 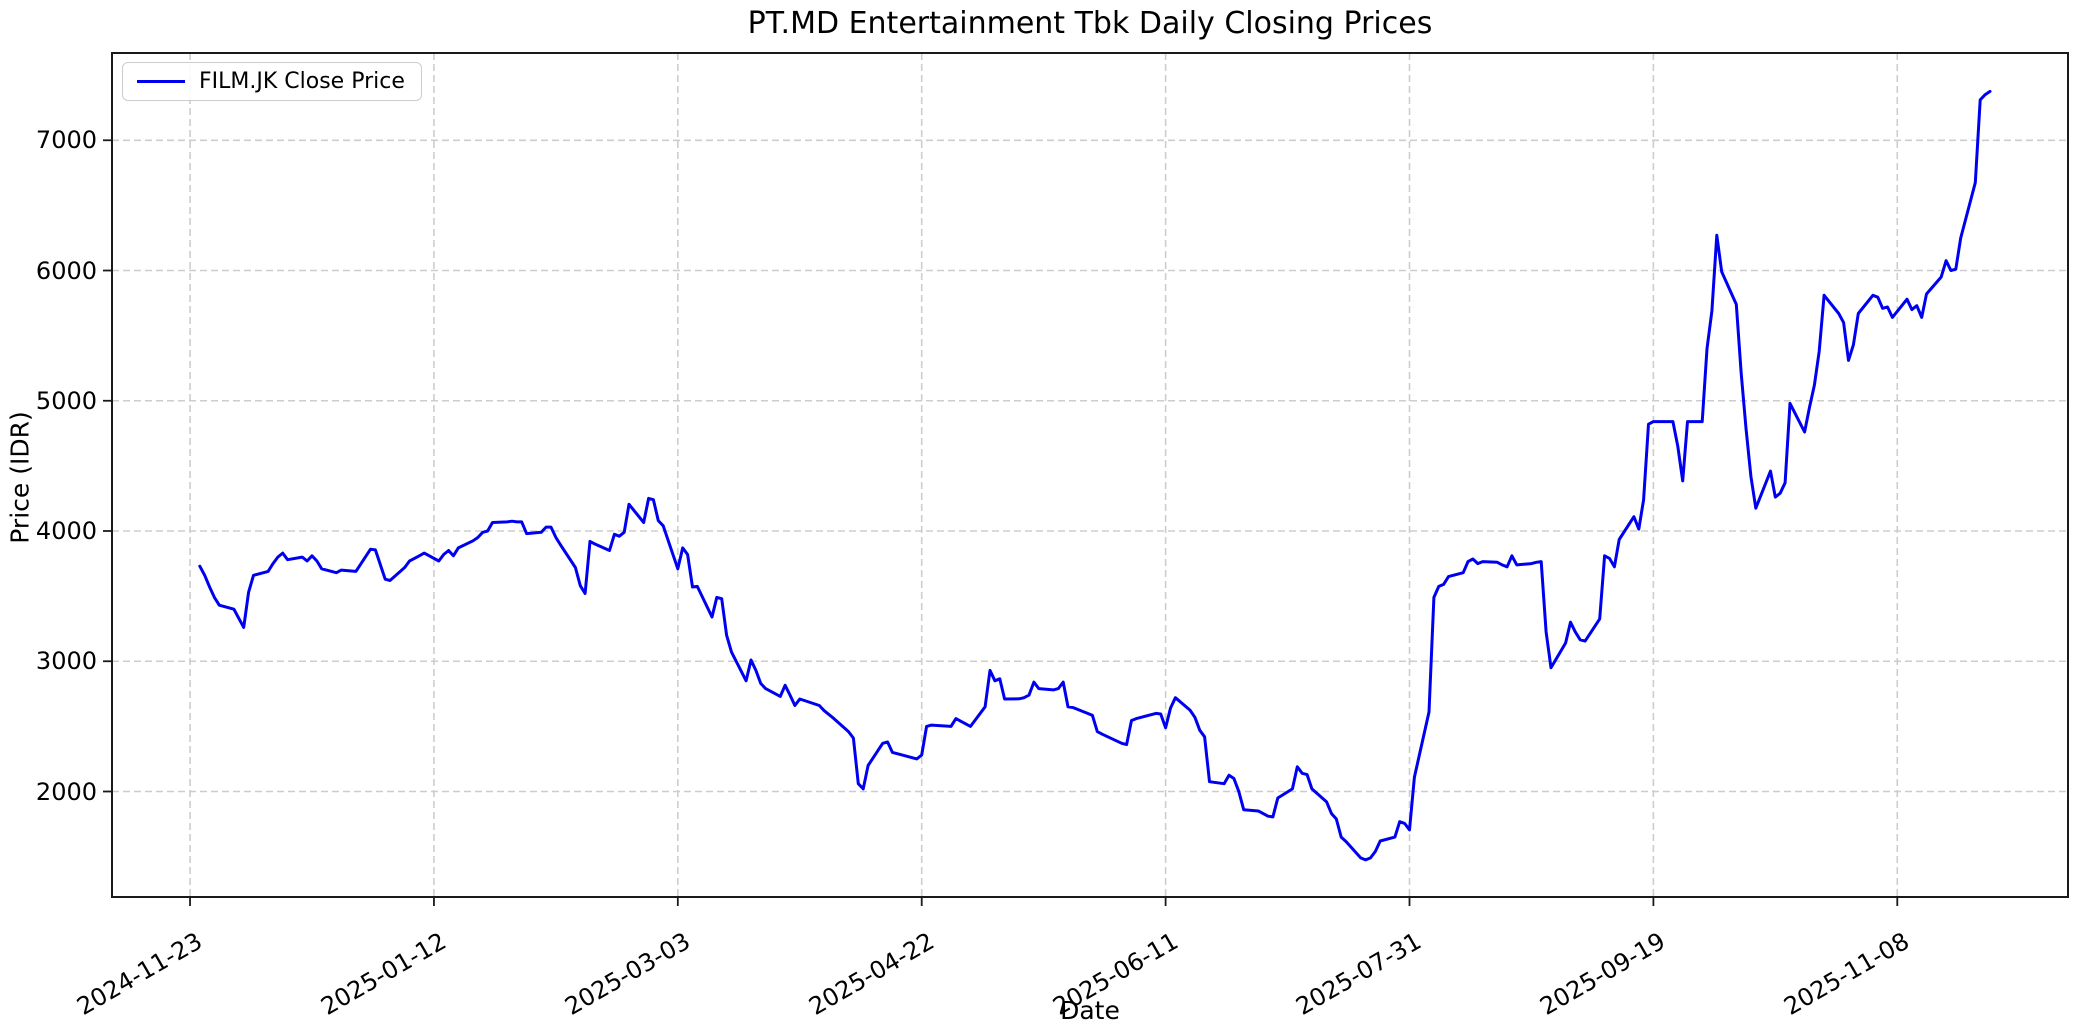 I want to click on x-axis-label: Date, so click(x=1090, y=1010).